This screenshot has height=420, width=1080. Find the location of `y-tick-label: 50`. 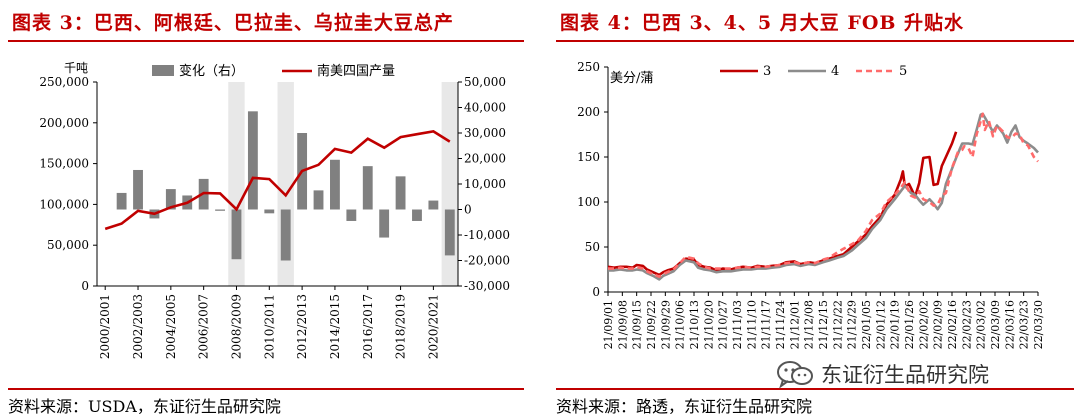

y-tick-label: 50 is located at coordinates (592, 247).